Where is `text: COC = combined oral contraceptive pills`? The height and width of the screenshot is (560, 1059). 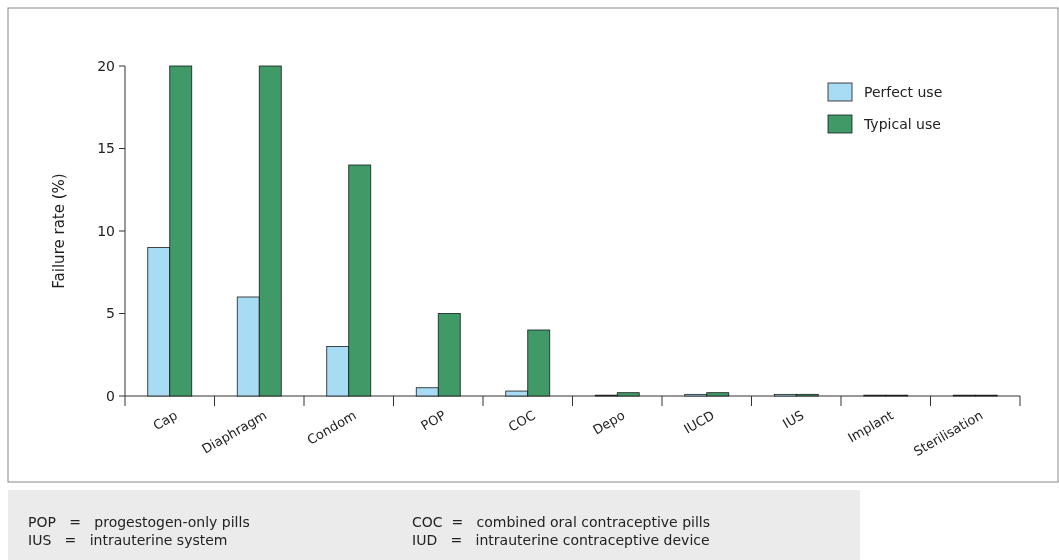
text: COC = combined oral contraceptive pills is located at coordinates (561, 522).